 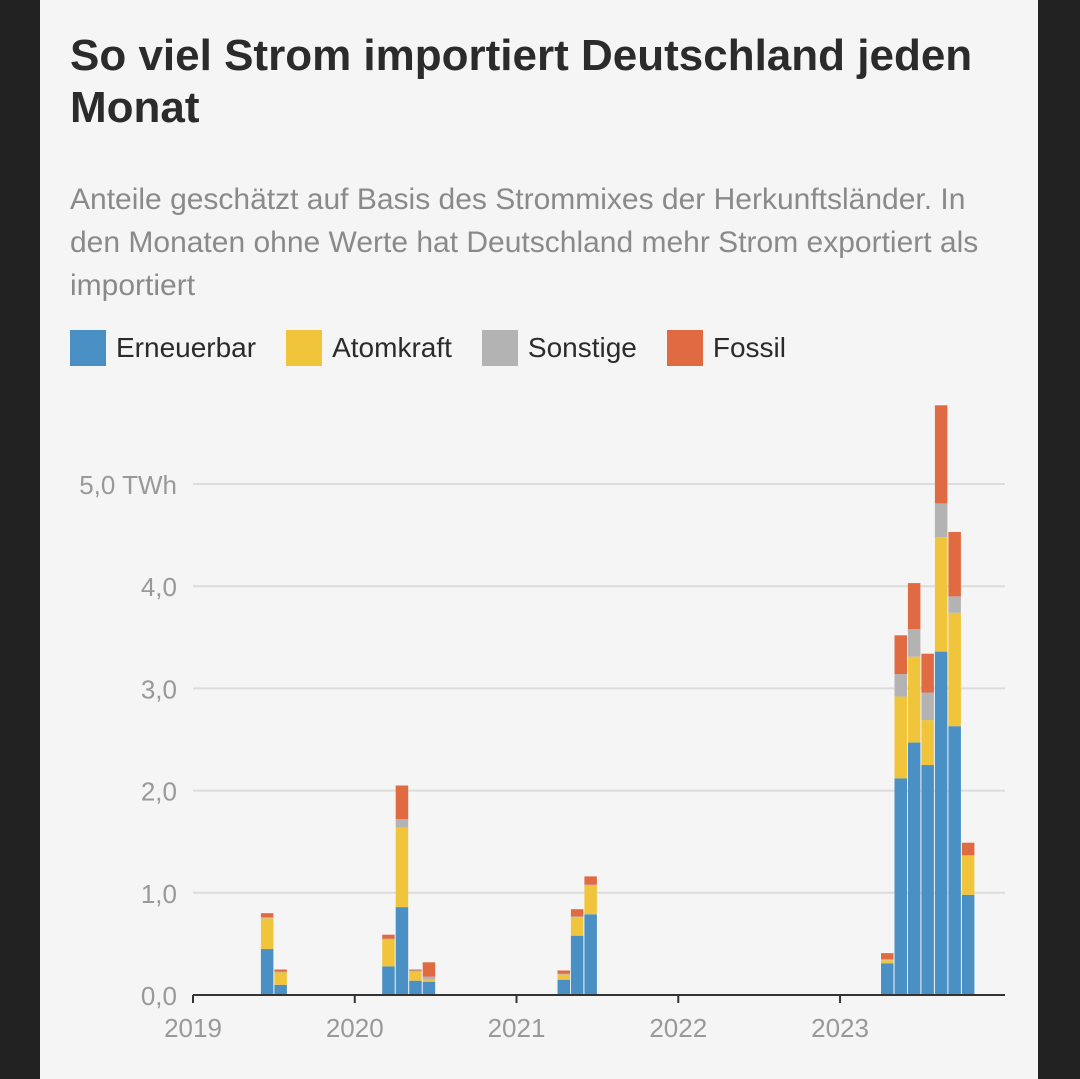 What do you see at coordinates (193, 1028) in the screenshot?
I see `x-tick-label: 2019` at bounding box center [193, 1028].